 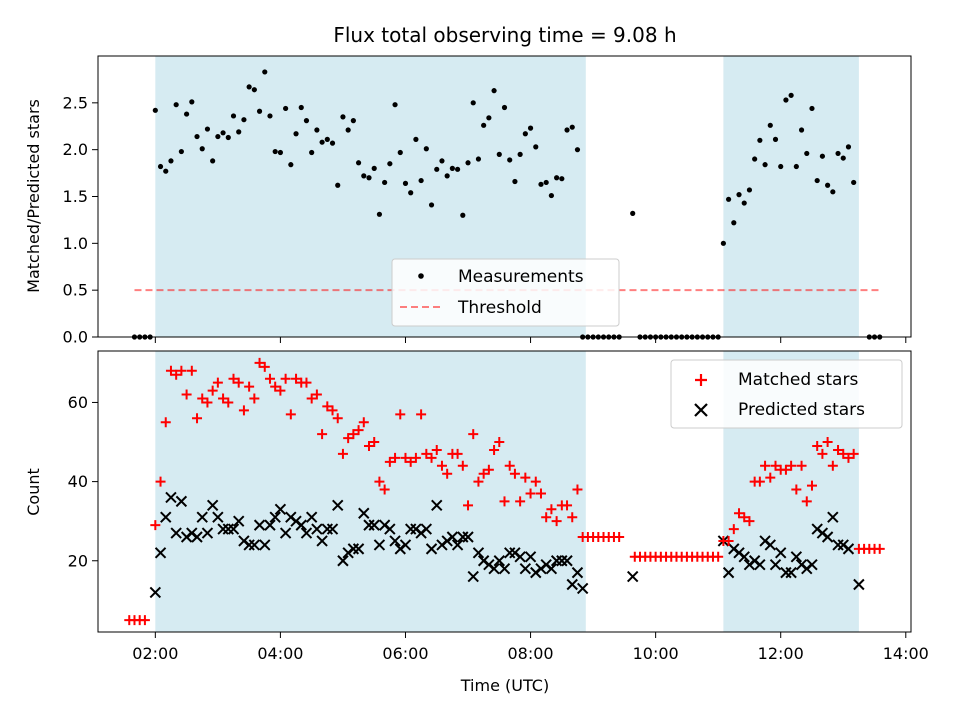 What do you see at coordinates (75, 149) in the screenshot?
I see `y-tick-label: 2.0` at bounding box center [75, 149].